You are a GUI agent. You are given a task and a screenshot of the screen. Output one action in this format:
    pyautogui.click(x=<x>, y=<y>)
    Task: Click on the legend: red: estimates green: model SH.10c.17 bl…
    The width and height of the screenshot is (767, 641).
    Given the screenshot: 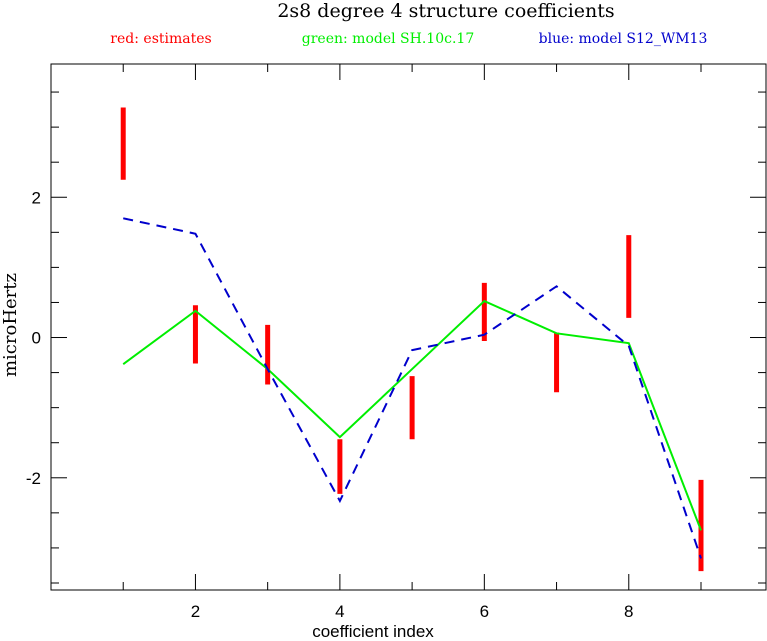 What is the action you would take?
    pyautogui.click(x=408, y=39)
    